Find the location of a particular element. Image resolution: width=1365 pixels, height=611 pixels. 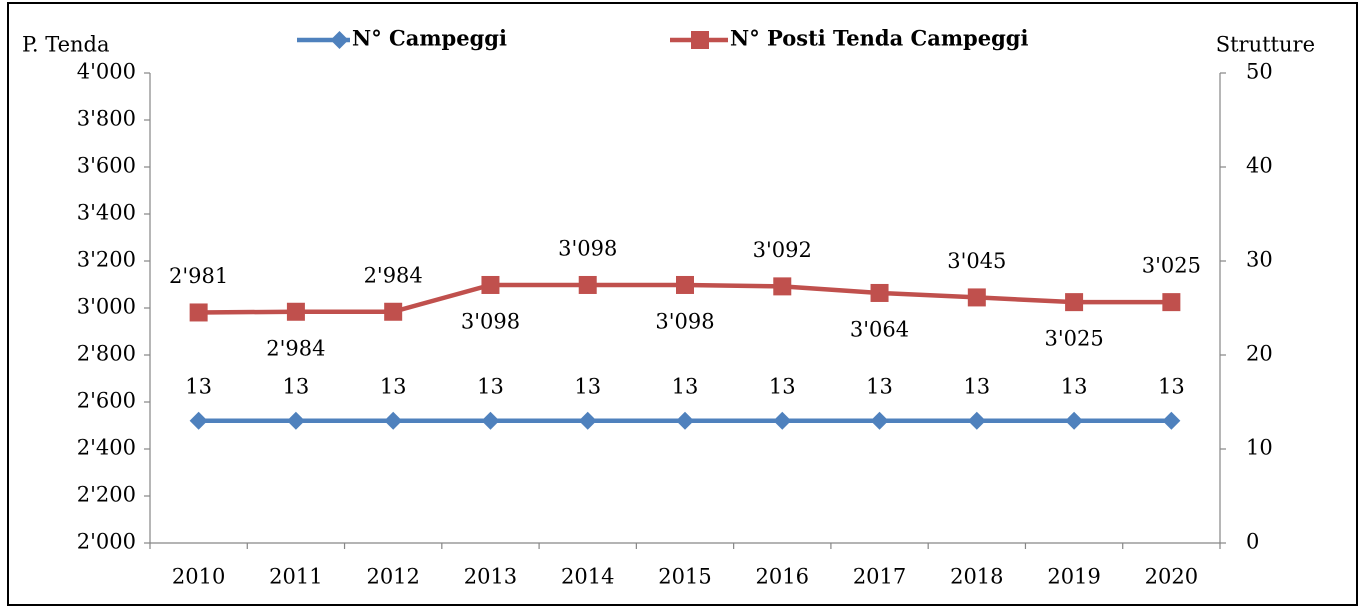

x-tick-label: 2017 is located at coordinates (879, 577).